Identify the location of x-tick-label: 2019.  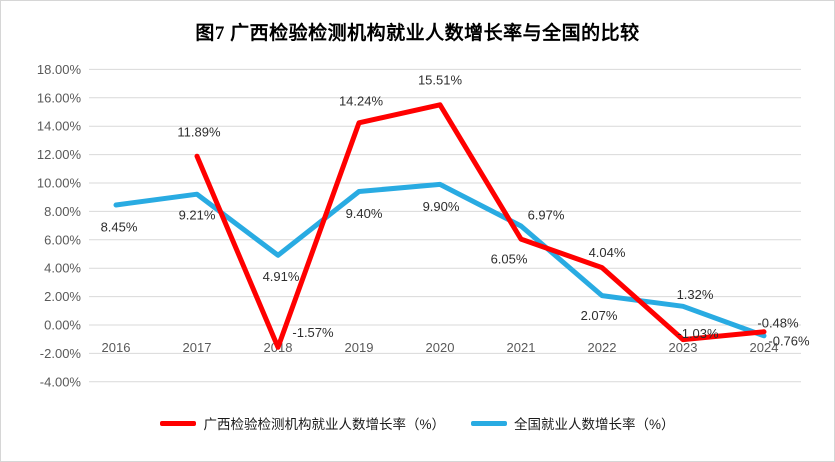
(359, 347).